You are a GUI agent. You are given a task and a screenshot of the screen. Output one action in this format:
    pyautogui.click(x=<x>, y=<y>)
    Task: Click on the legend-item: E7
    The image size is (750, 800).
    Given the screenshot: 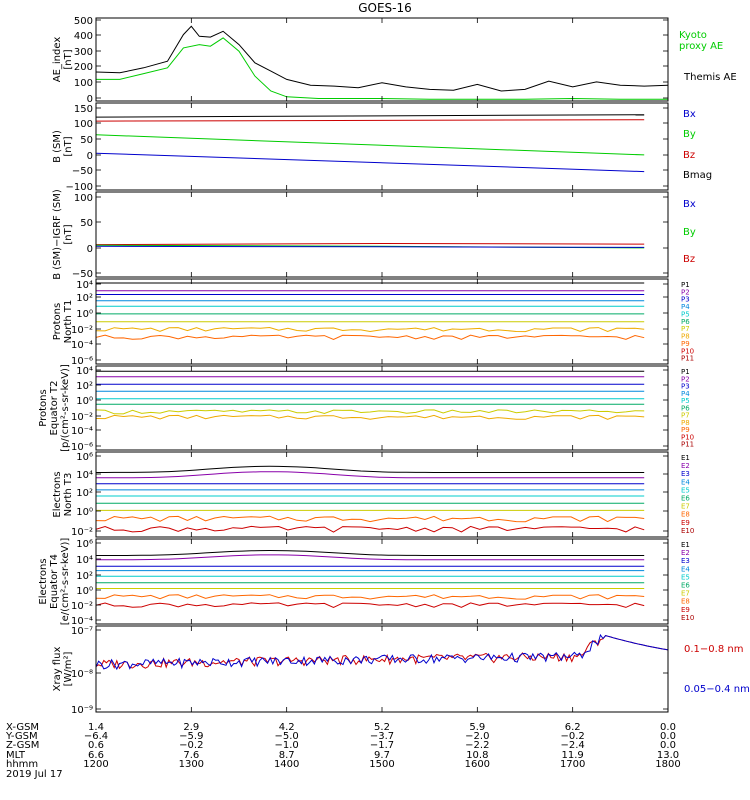 What is the action you would take?
    pyautogui.click(x=685, y=594)
    